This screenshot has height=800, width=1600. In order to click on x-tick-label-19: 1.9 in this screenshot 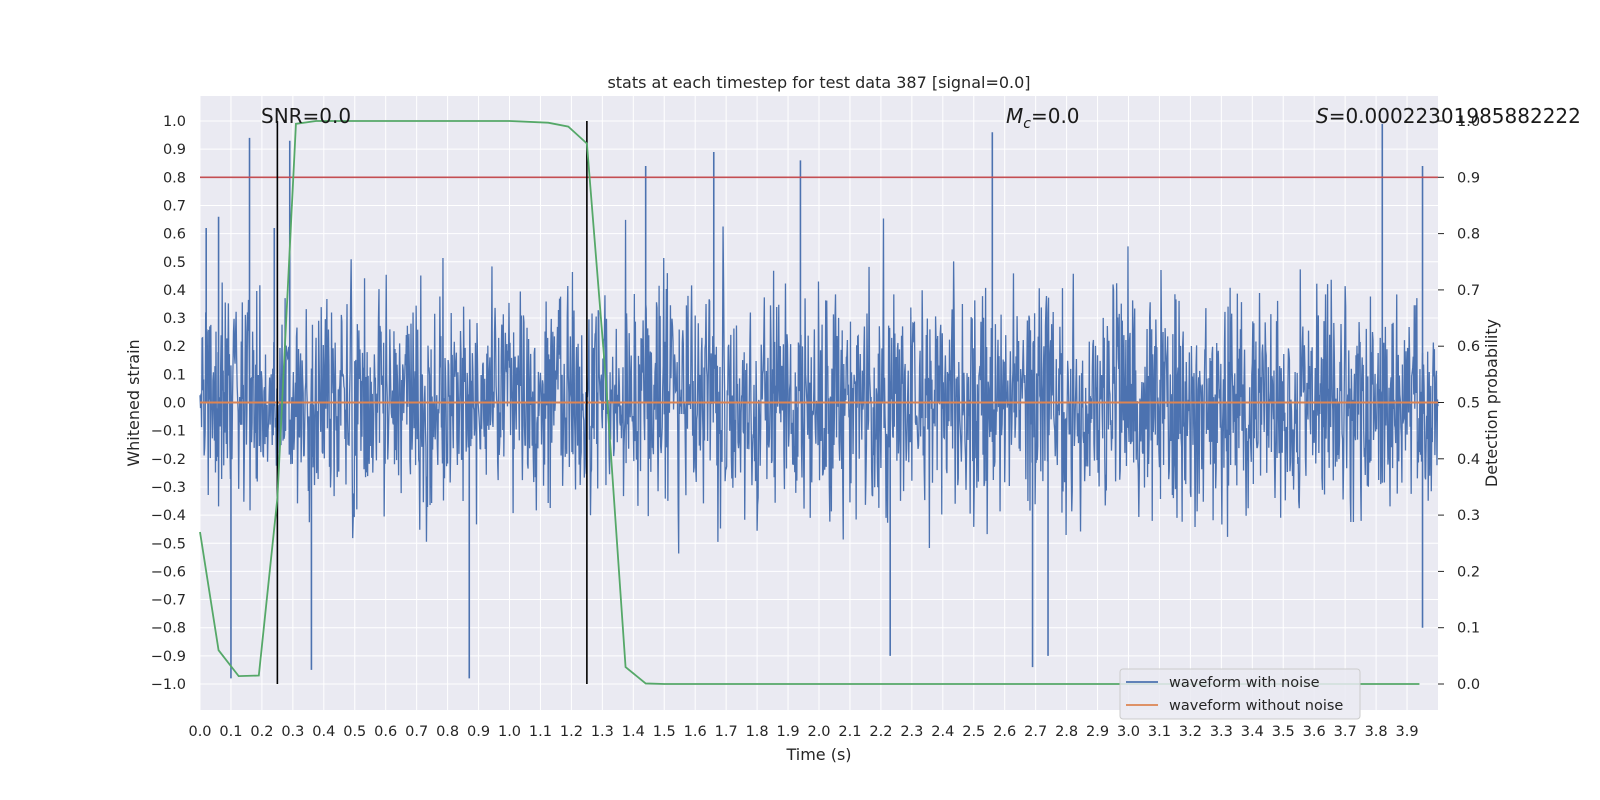, I will do `click(788, 732)`.